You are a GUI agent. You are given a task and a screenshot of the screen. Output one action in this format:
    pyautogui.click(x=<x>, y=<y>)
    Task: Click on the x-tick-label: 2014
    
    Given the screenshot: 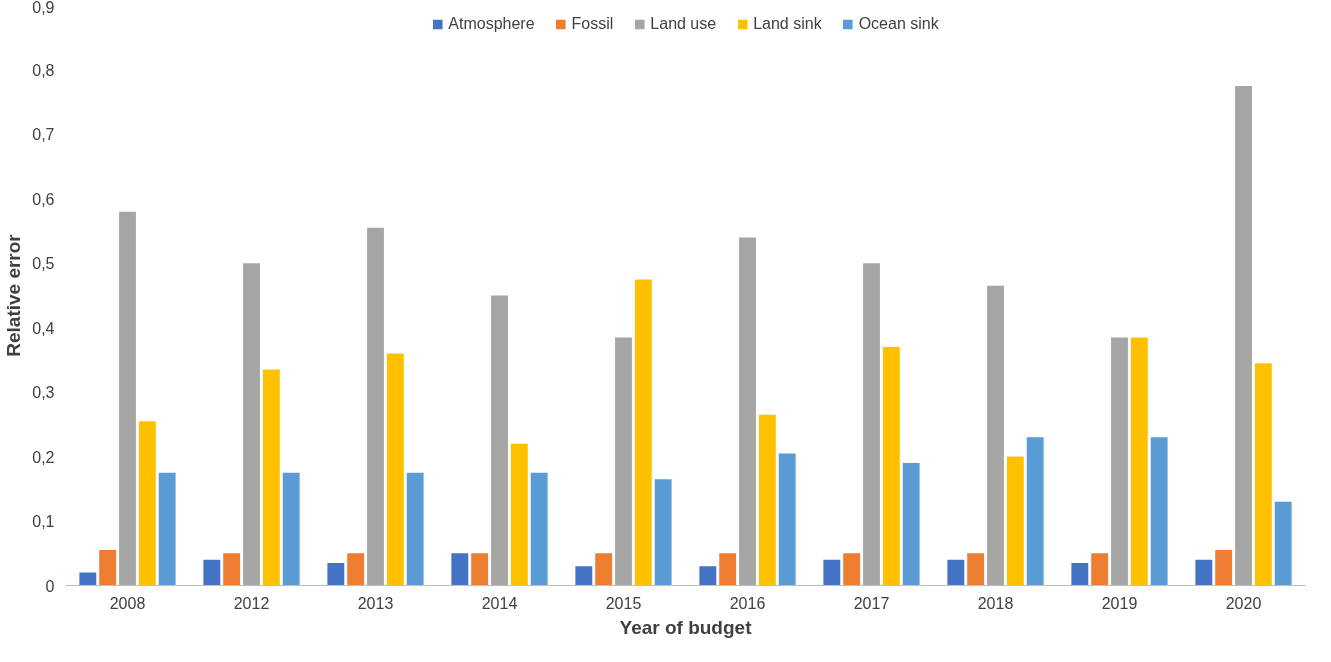 What is the action you would take?
    pyautogui.click(x=499, y=603)
    